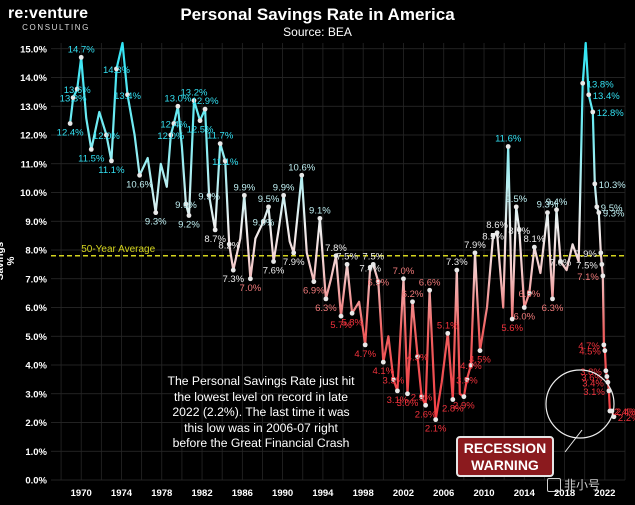 This screenshot has width=635, height=505. I want to click on y-tick-label: 3.0%, so click(36, 394).